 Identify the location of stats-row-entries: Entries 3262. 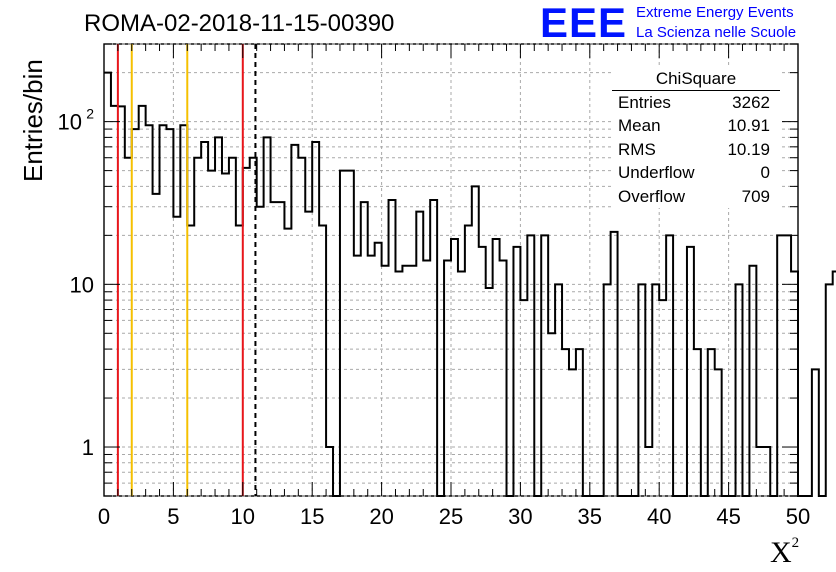
(696, 102).